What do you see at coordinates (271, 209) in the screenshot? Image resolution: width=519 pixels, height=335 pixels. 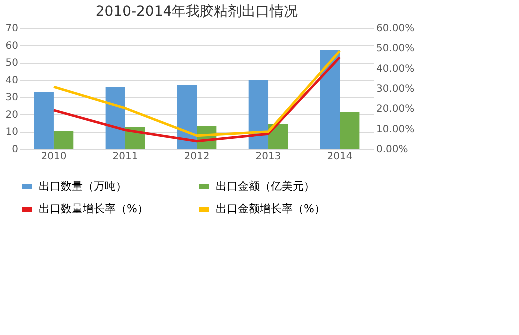 I see `legend-label: 出口金额增长率（%）` at bounding box center [271, 209].